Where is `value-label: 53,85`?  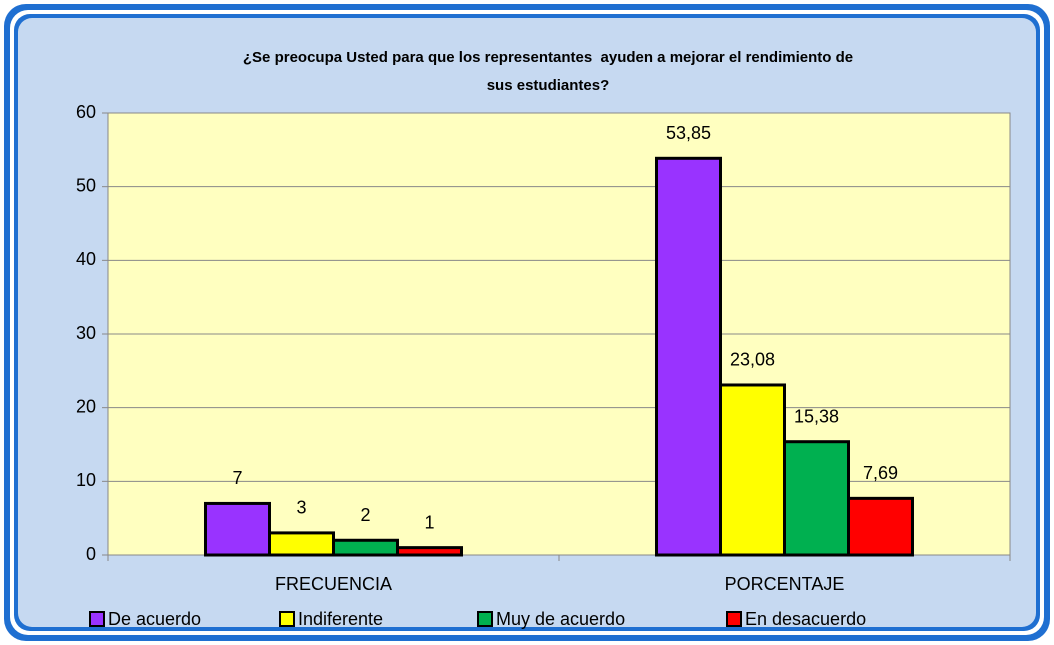 value-label: 53,85 is located at coordinates (688, 133).